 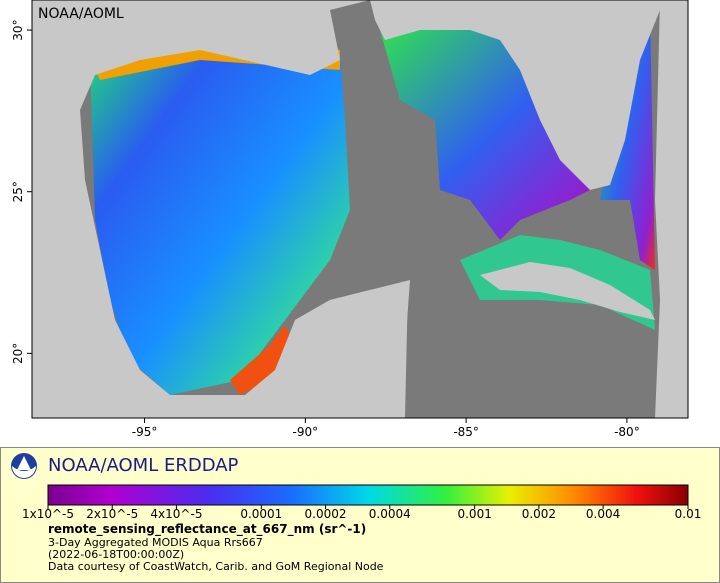 What do you see at coordinates (176, 514) in the screenshot?
I see `colorbar-tick-label: 4x10^-5` at bounding box center [176, 514].